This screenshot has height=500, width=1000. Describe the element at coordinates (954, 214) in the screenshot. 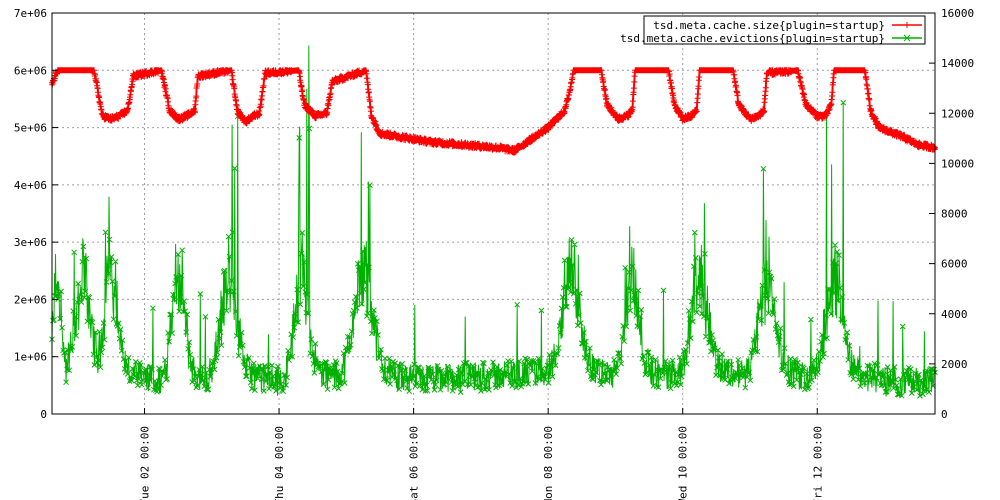

I see `y-right-tick-label: 8000` at that location.